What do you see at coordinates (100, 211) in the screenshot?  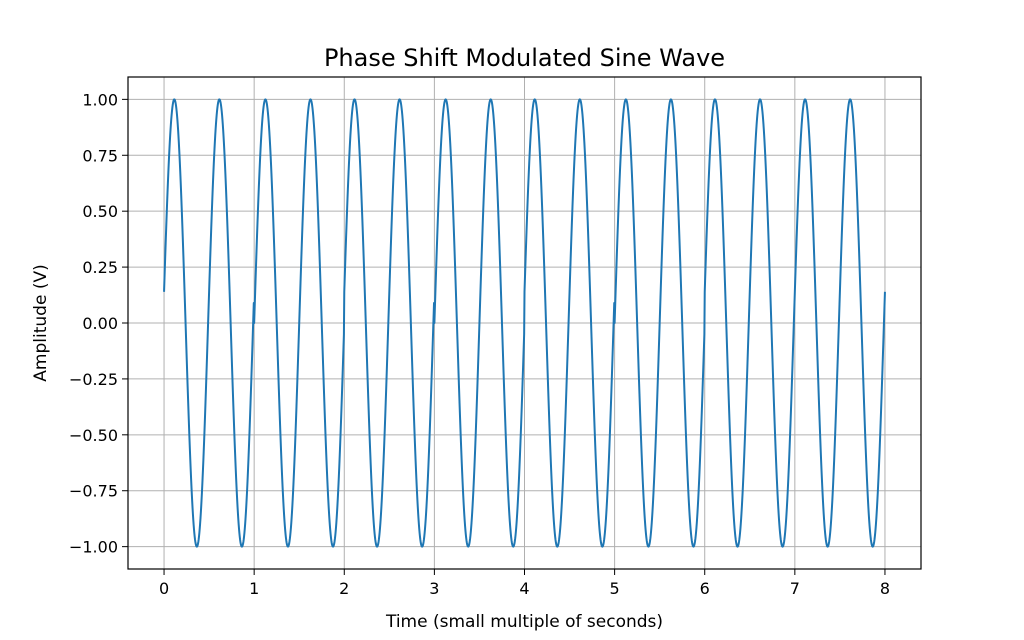 I see `y-tick-label: 0.50` at bounding box center [100, 211].